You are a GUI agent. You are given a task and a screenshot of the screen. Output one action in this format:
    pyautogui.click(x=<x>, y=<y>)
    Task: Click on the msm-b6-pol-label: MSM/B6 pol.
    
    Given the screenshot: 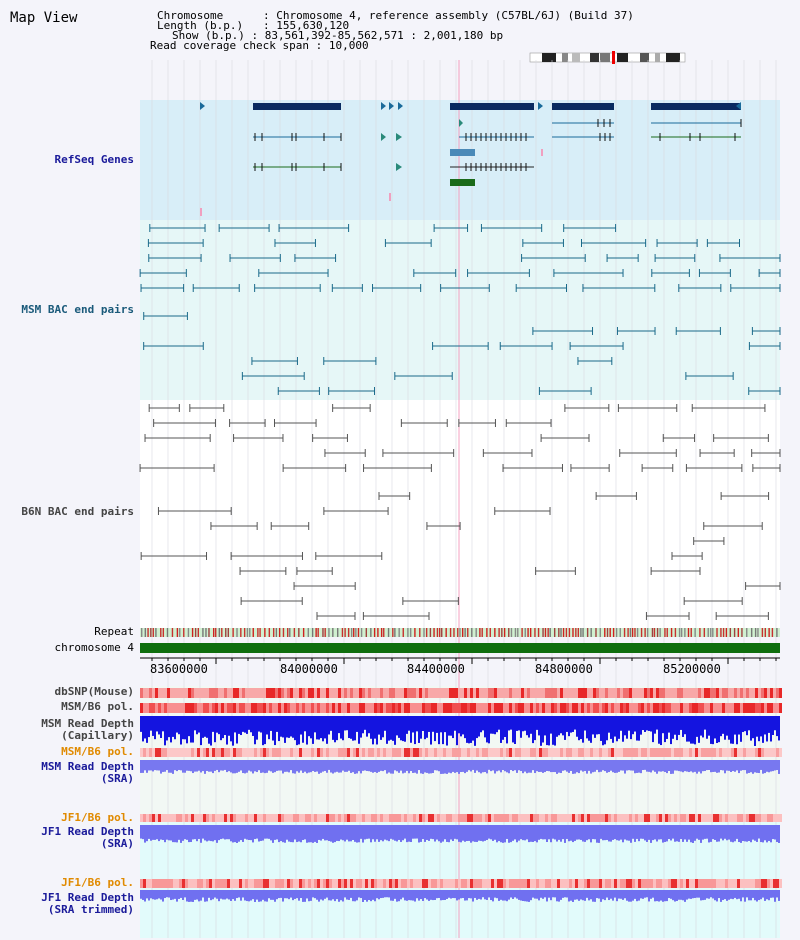 What is the action you would take?
    pyautogui.click(x=97, y=706)
    